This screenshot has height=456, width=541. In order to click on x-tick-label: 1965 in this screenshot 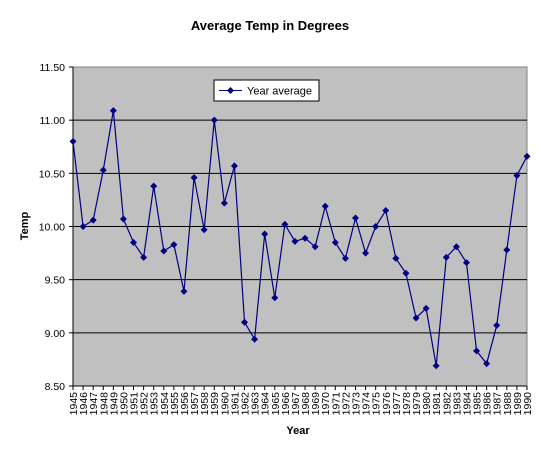, I will do `click(276, 404)`.